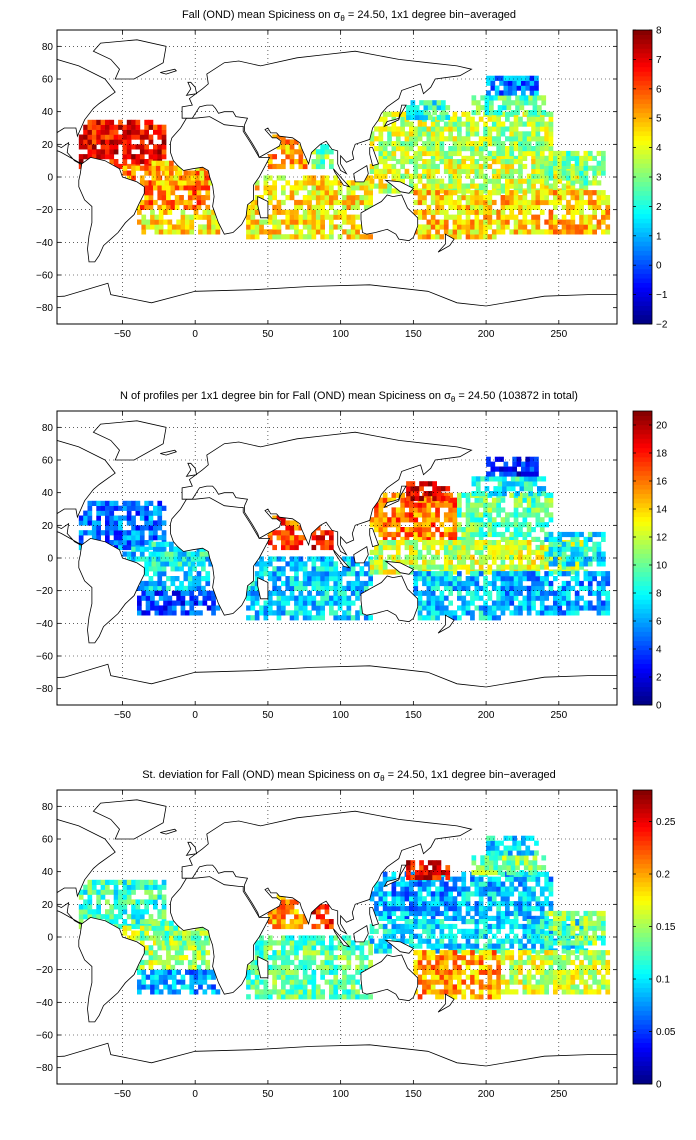 The width and height of the screenshot is (696, 1140). I want to click on colorbar-tick-label: 1, so click(659, 236).